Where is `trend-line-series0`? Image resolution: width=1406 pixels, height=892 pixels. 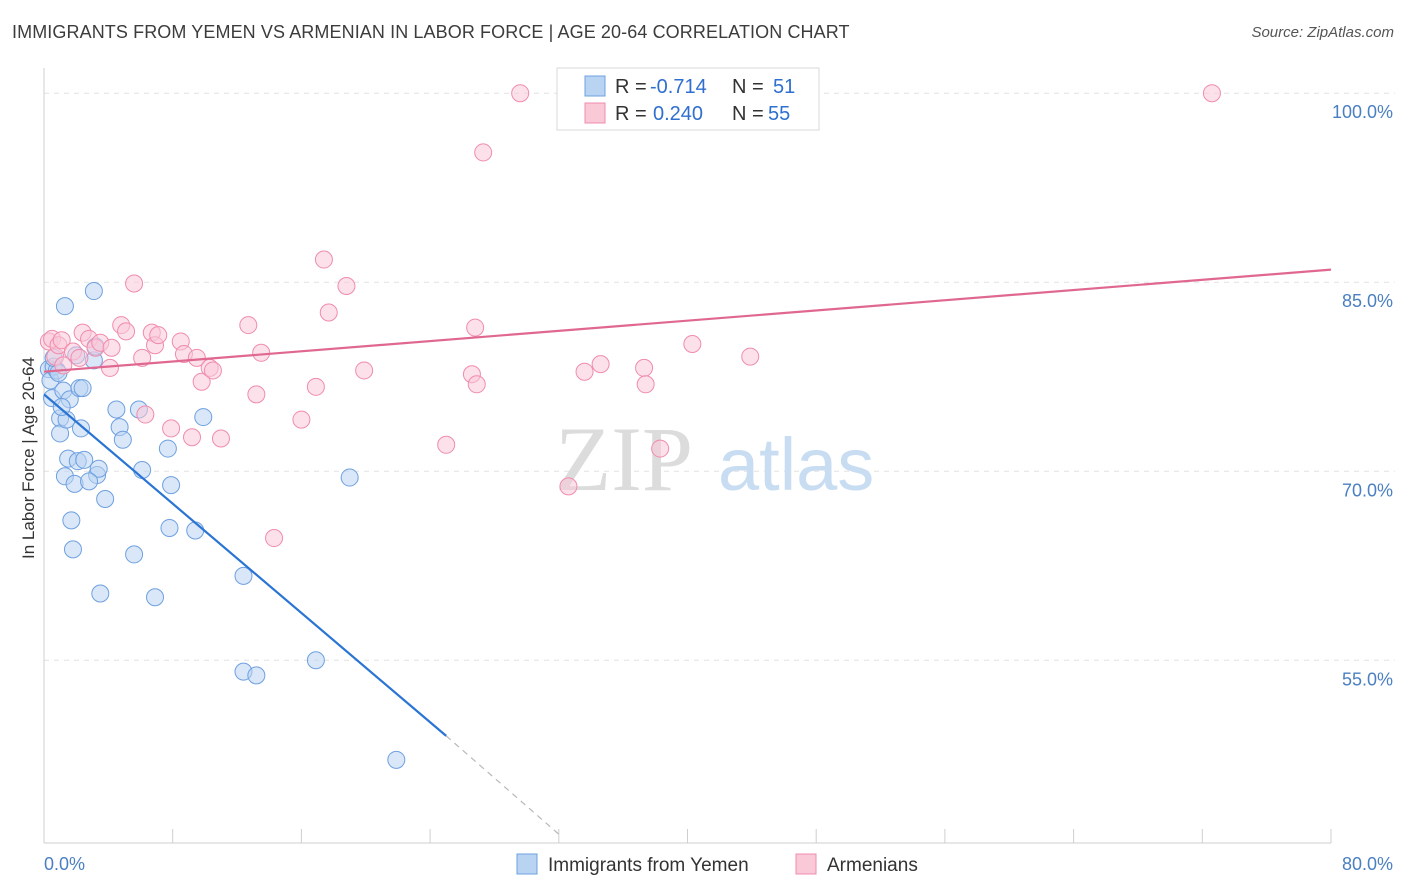
trend-line-series0 is located at coordinates (245, 565).